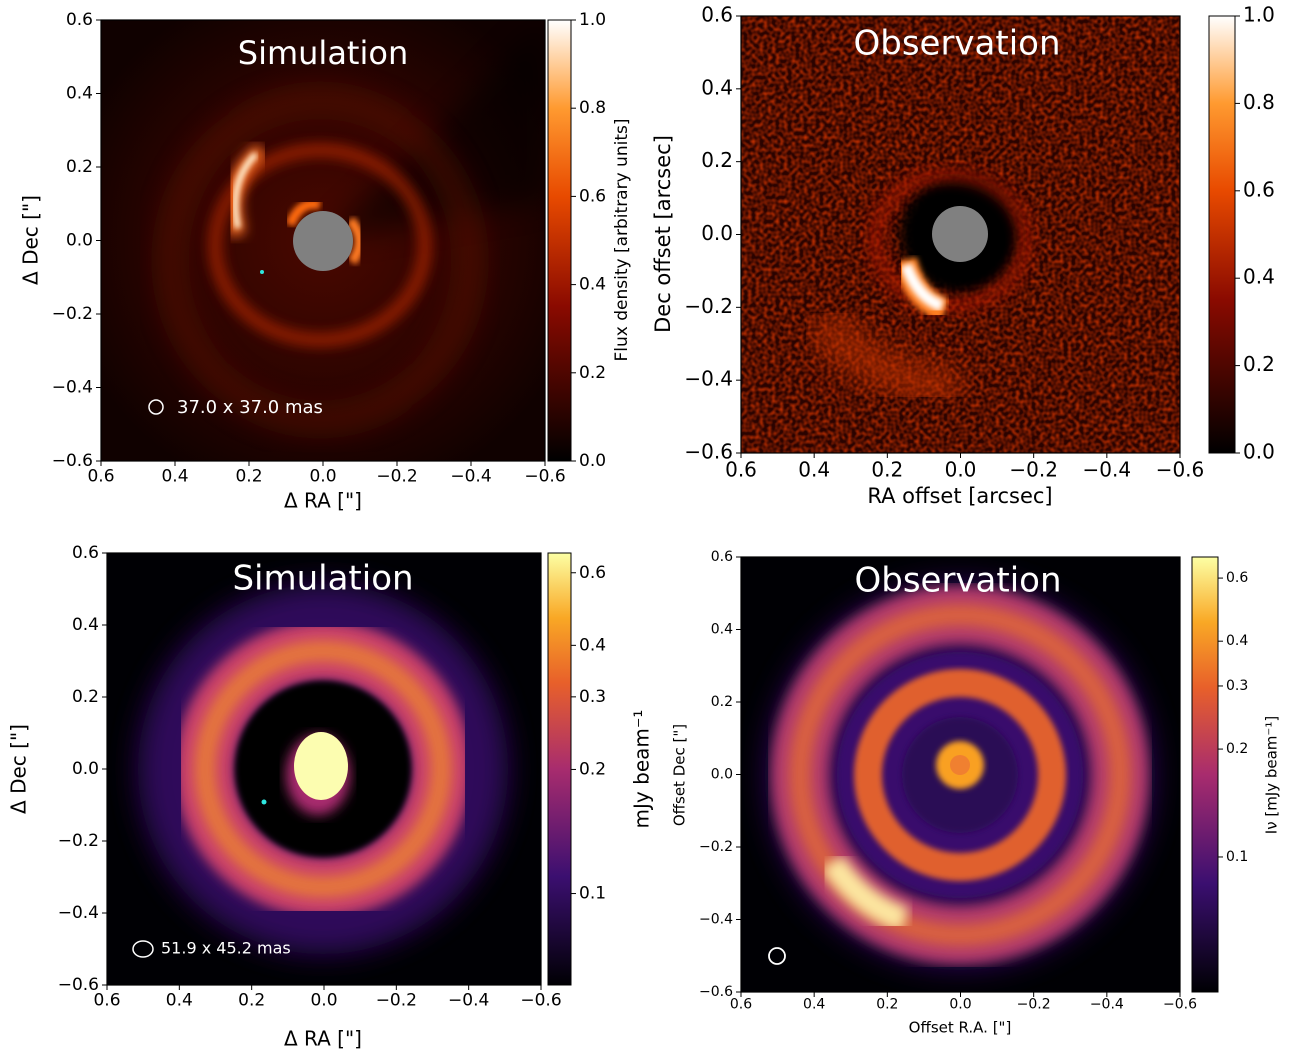 The image size is (1291, 1054). I want to click on beam-label: 37.0 x 37.0 mas, so click(250, 407).